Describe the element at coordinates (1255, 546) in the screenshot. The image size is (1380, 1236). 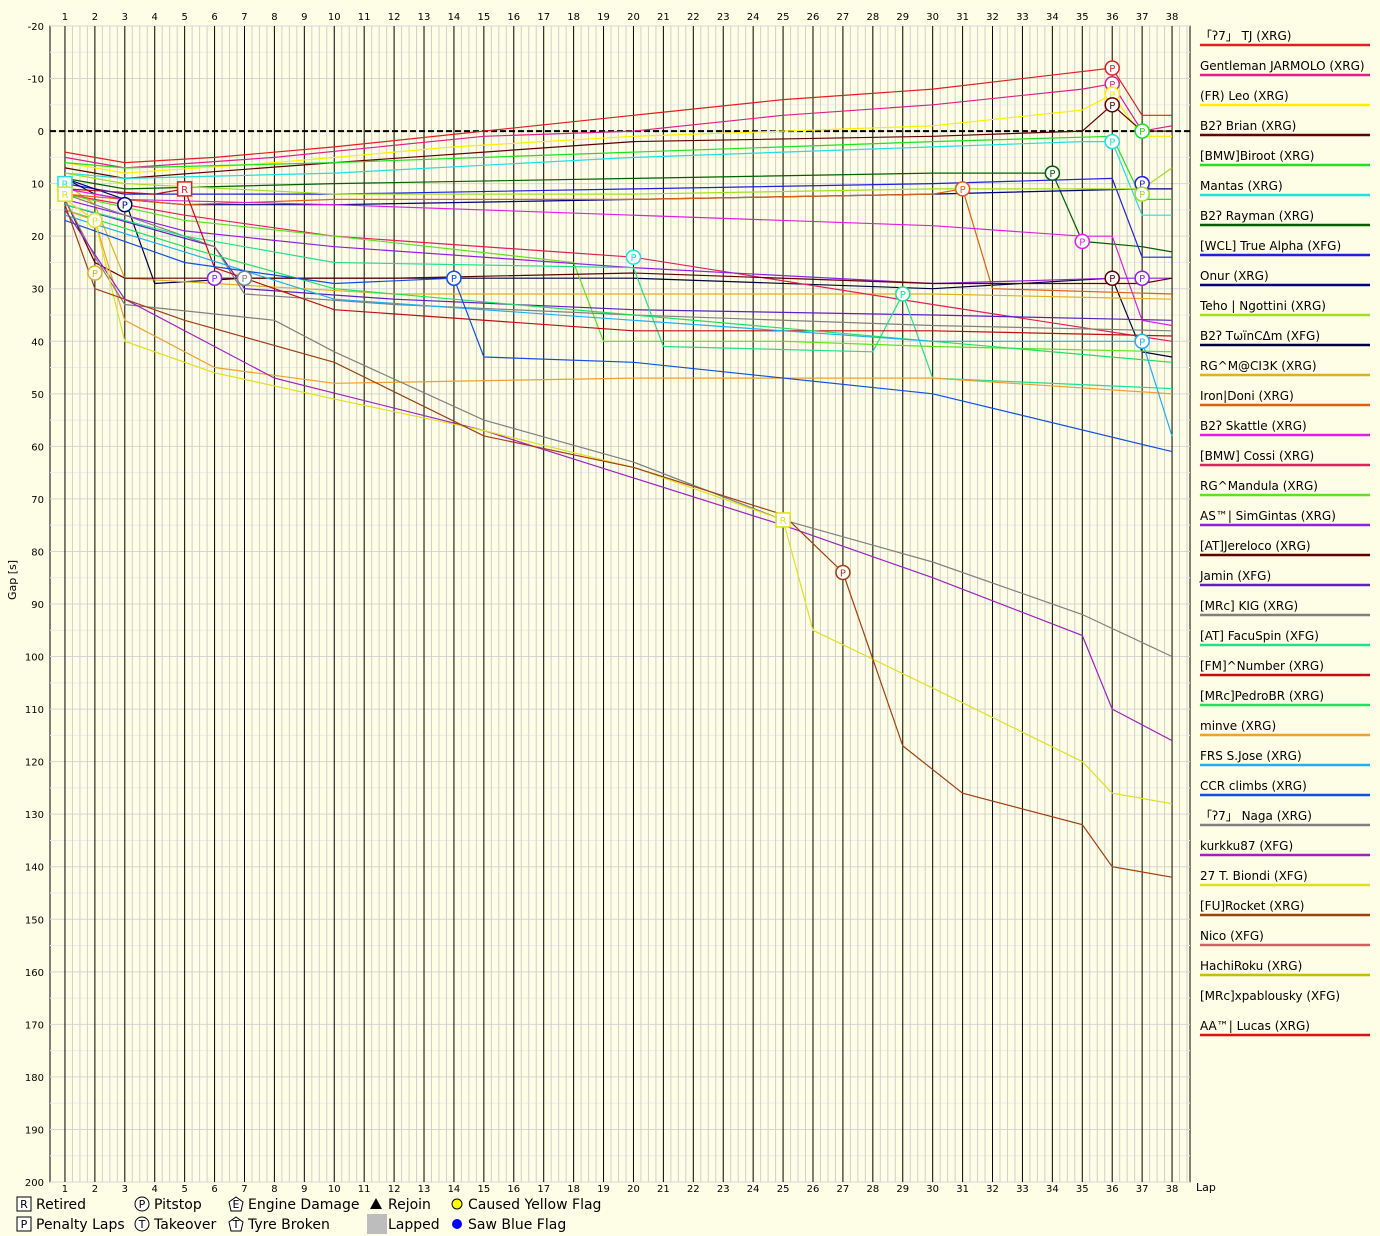
I see `legend-entry: [AT]Jereloco (XRG)` at that location.